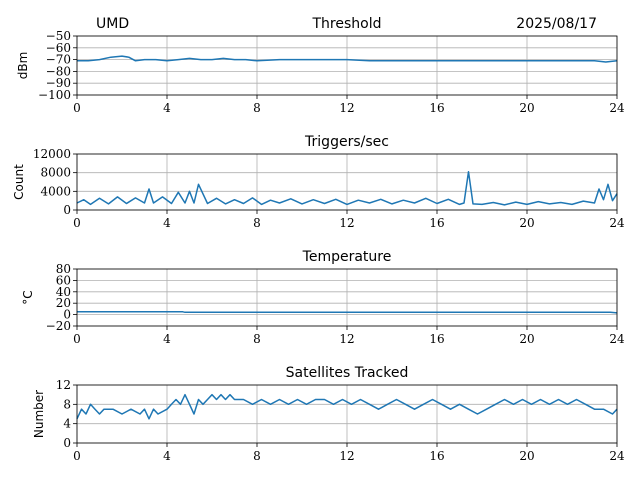  What do you see at coordinates (63, 269) in the screenshot?
I see `y-tick-label: 80` at bounding box center [63, 269].